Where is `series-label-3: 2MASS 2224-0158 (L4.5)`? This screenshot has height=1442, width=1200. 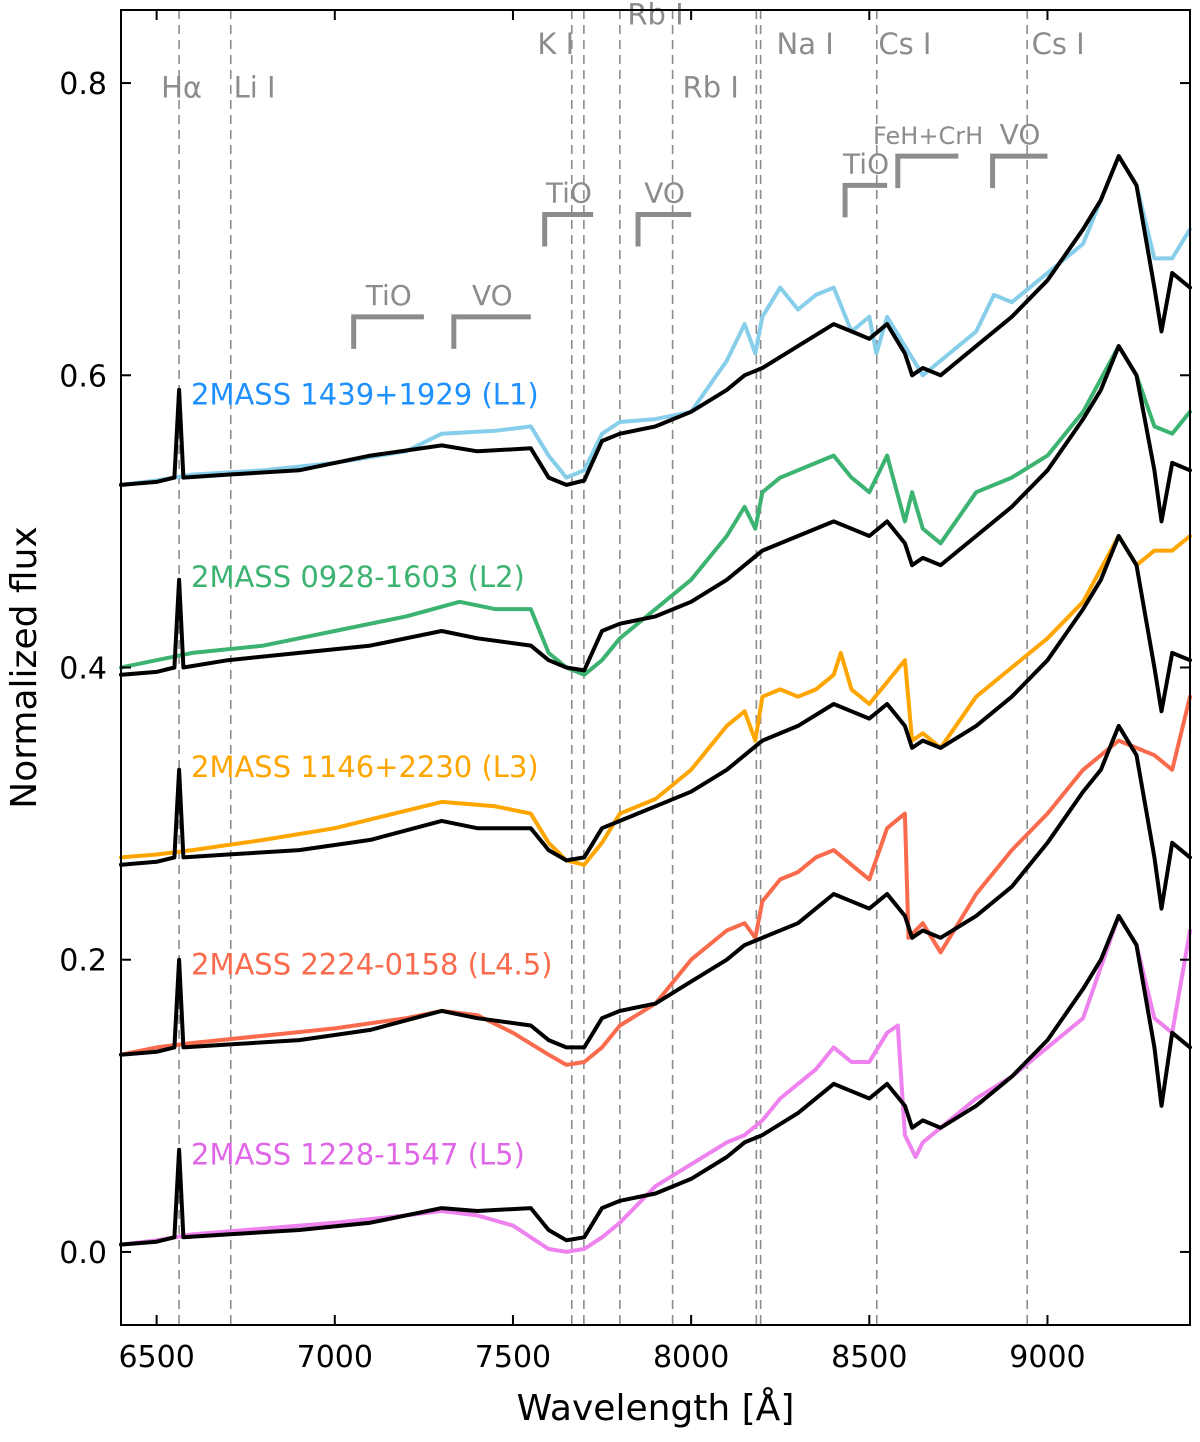
series-label-3: 2MASS 2224-0158 (L4.5) is located at coordinates (372, 964).